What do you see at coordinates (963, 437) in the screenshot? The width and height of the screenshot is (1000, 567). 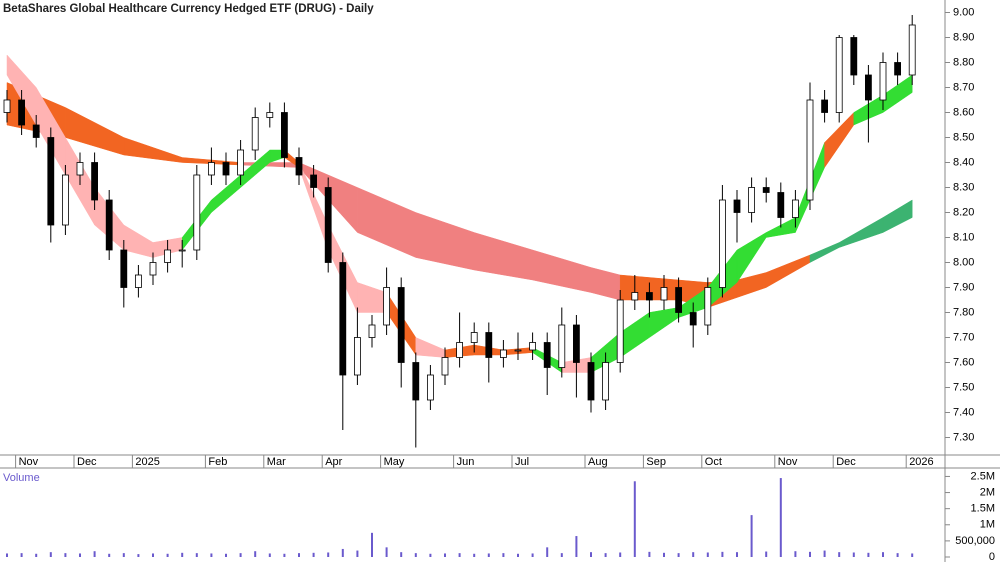 I see `y-tick-label: 7.30` at bounding box center [963, 437].